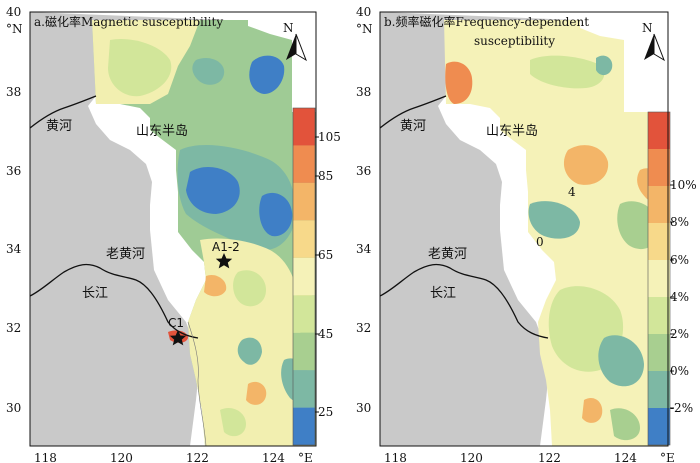 This screenshot has width=700, height=463. I want to click on b-xtick-122: 122, so click(549, 457).